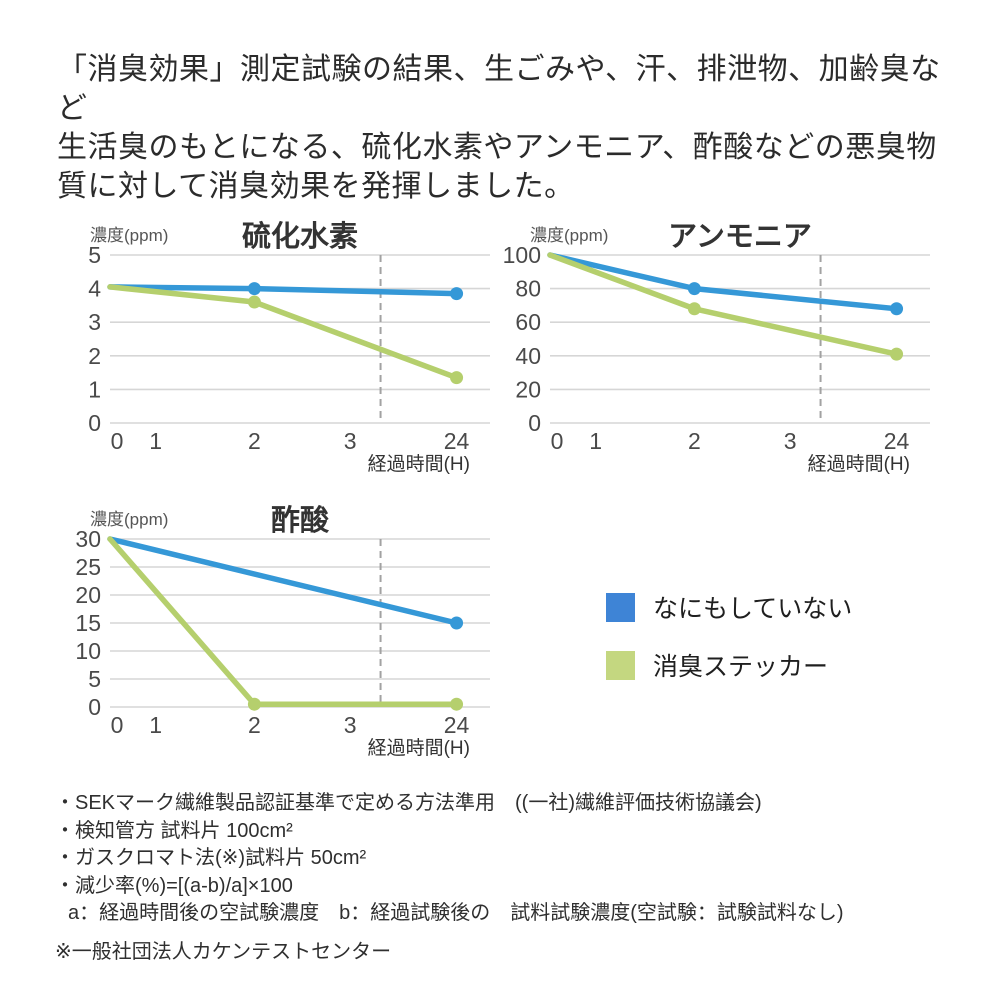  Describe the element at coordinates (522, 255) in the screenshot. I see `svg-text: 100` at that location.